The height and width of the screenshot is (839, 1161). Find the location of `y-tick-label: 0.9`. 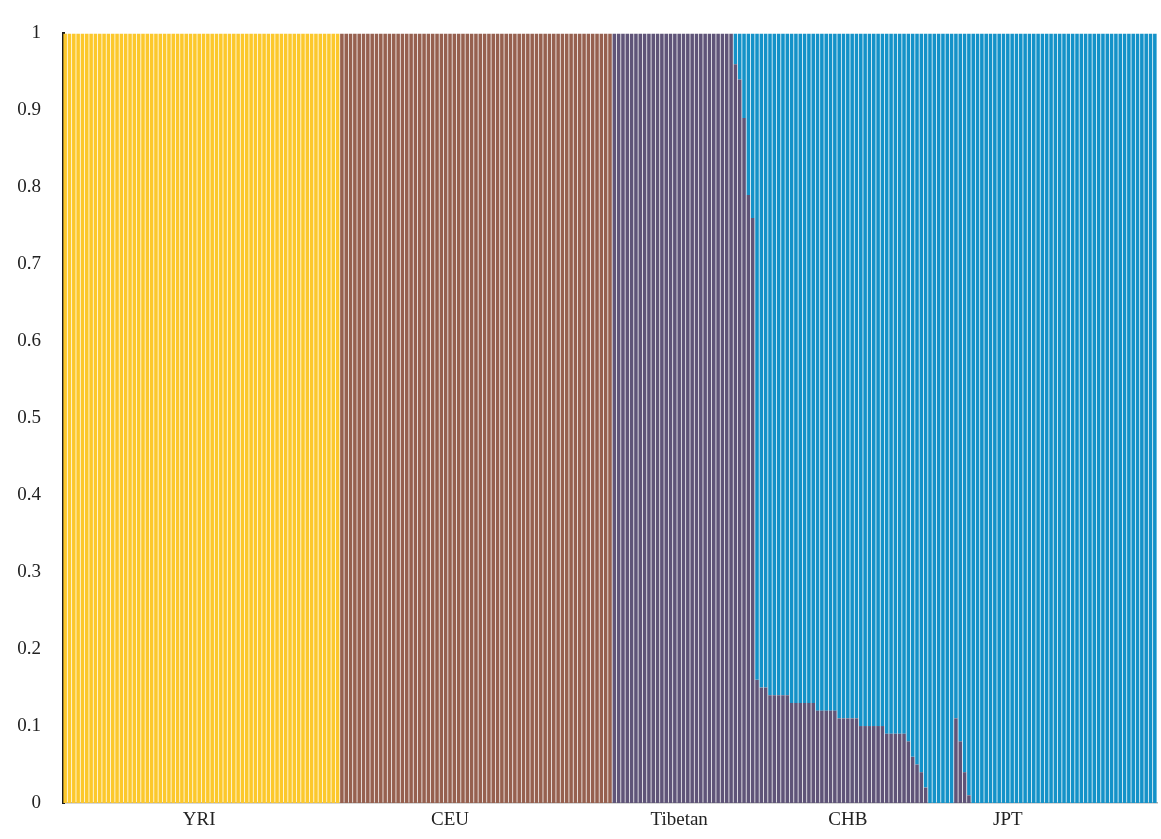

y-tick-label: 0.9 is located at coordinates (29, 109).